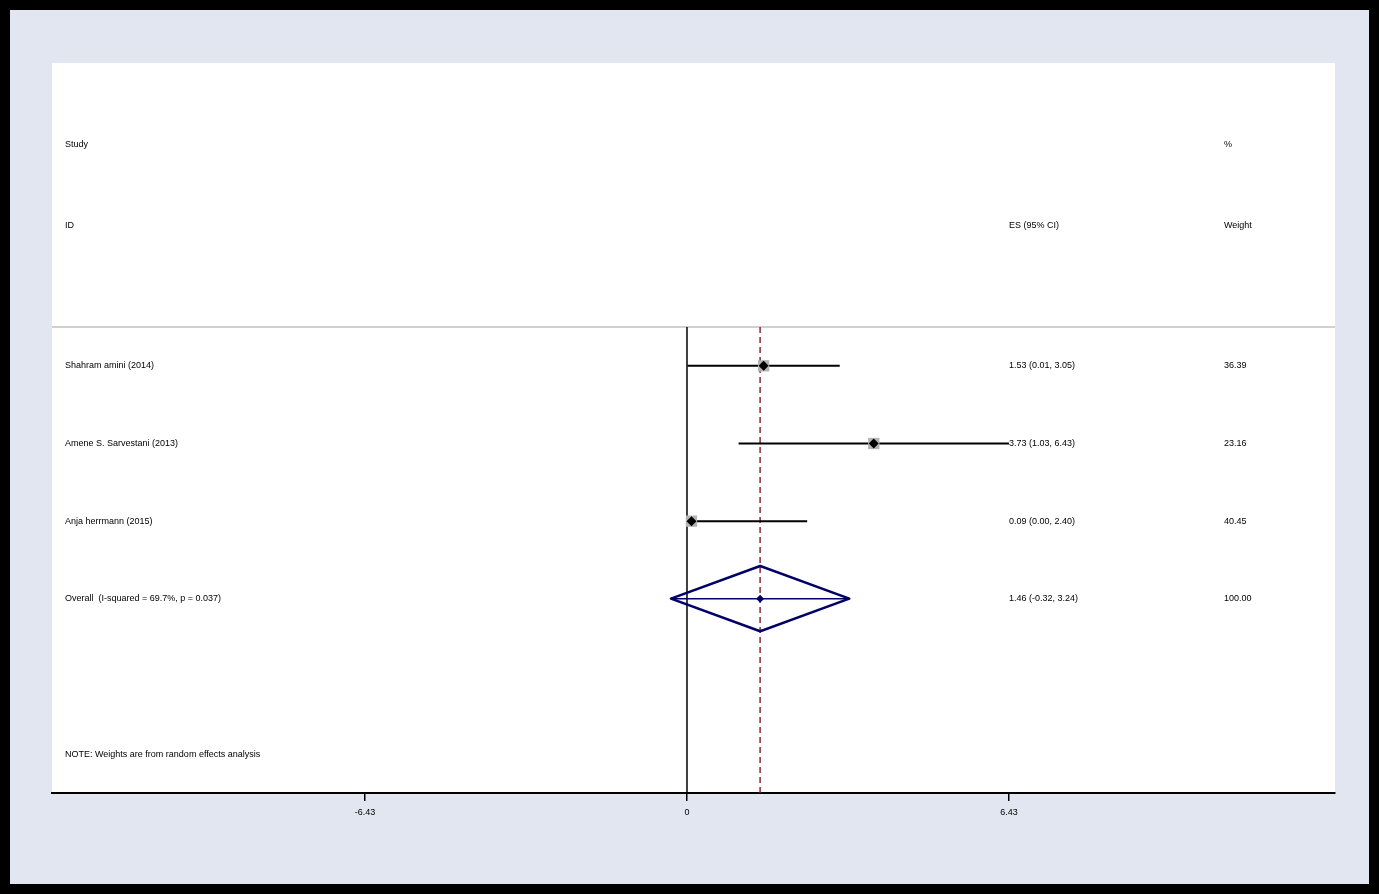  I want to click on annotation: 1.46 (-0.32, 3.24), so click(1044, 598).